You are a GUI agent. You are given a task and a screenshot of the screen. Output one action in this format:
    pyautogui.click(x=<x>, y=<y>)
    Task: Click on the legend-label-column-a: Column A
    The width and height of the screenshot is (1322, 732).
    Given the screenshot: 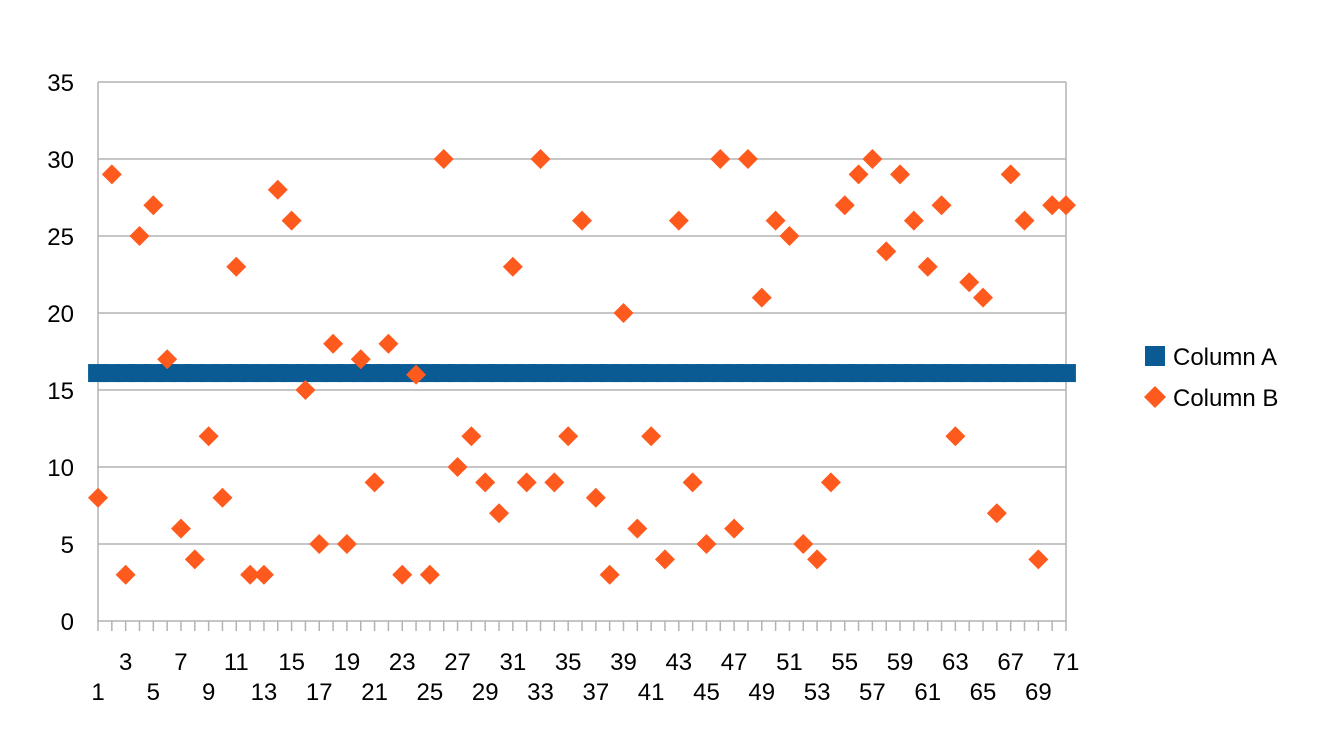 What is the action you would take?
    pyautogui.click(x=1225, y=357)
    